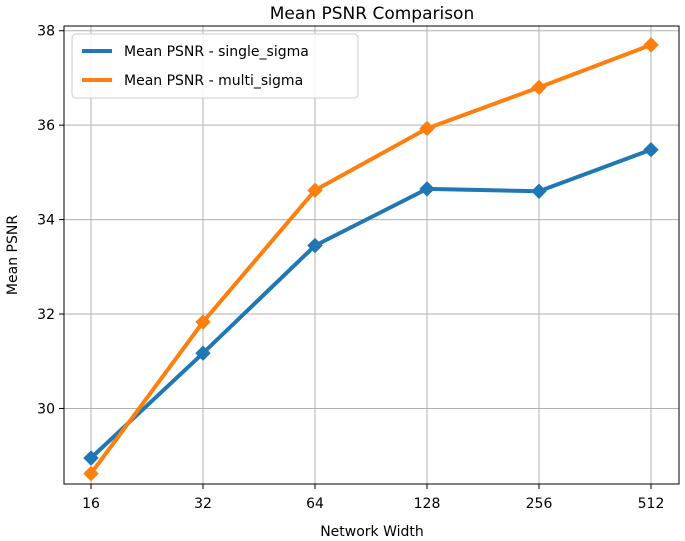  I want to click on y-tick-label: 32, so click(46, 315).